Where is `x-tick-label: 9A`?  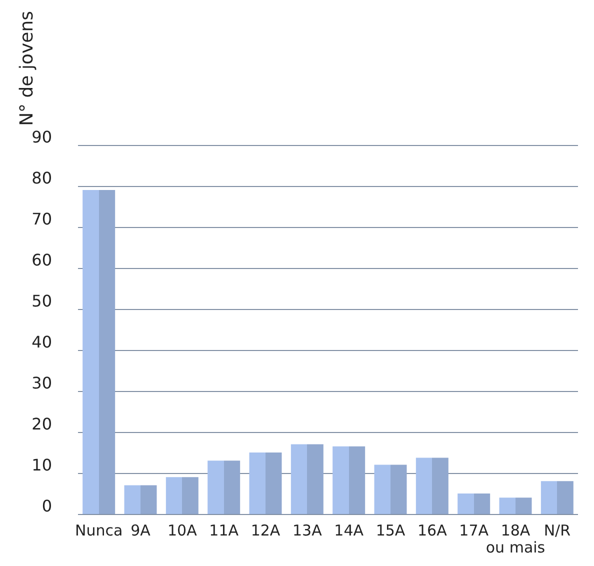
x-tick-label: 9A is located at coordinates (141, 531).